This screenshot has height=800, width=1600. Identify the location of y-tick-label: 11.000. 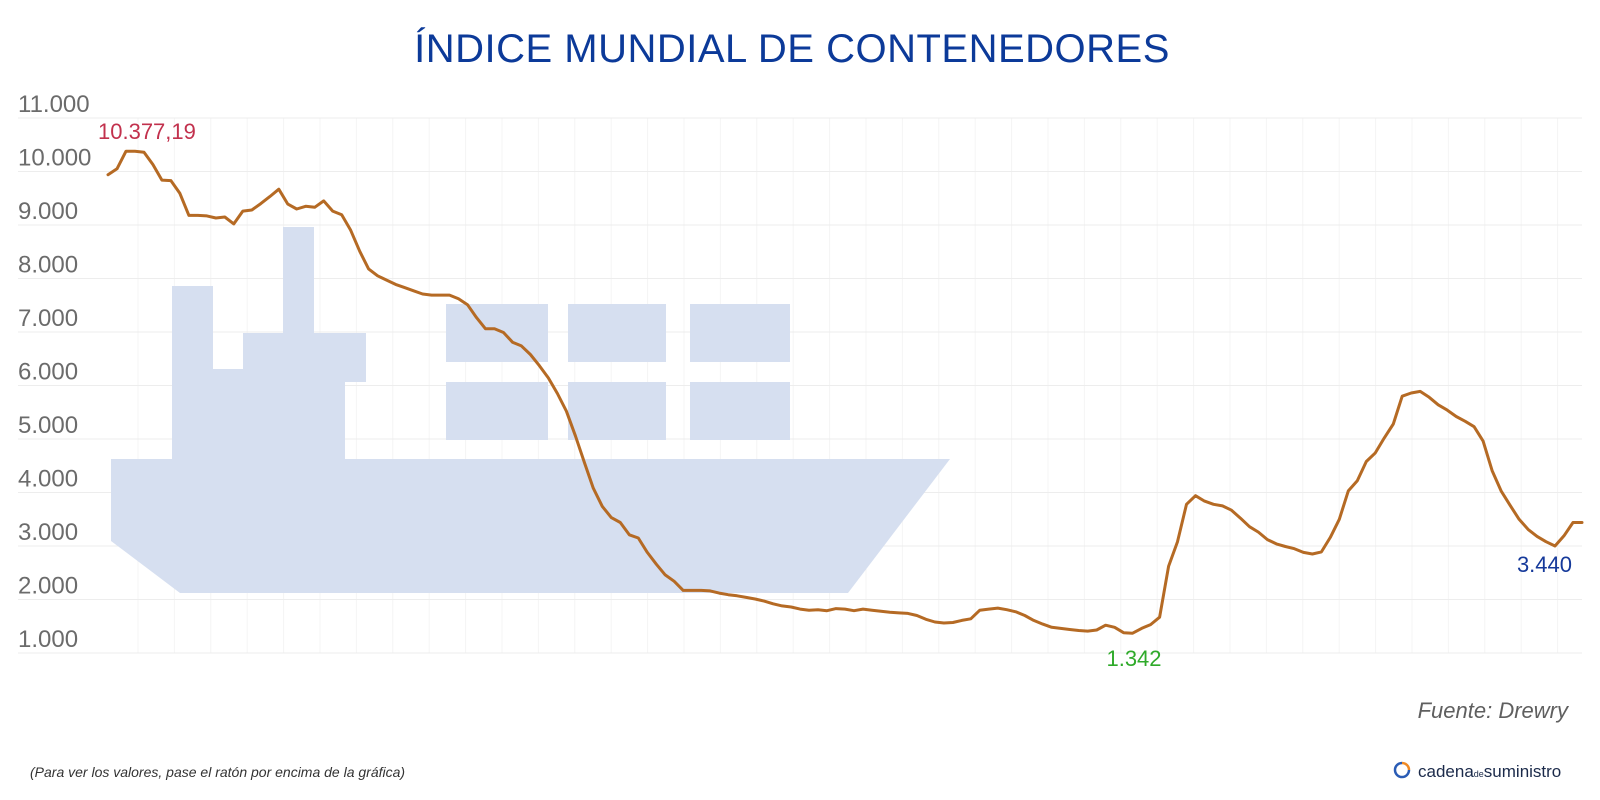
(54, 104).